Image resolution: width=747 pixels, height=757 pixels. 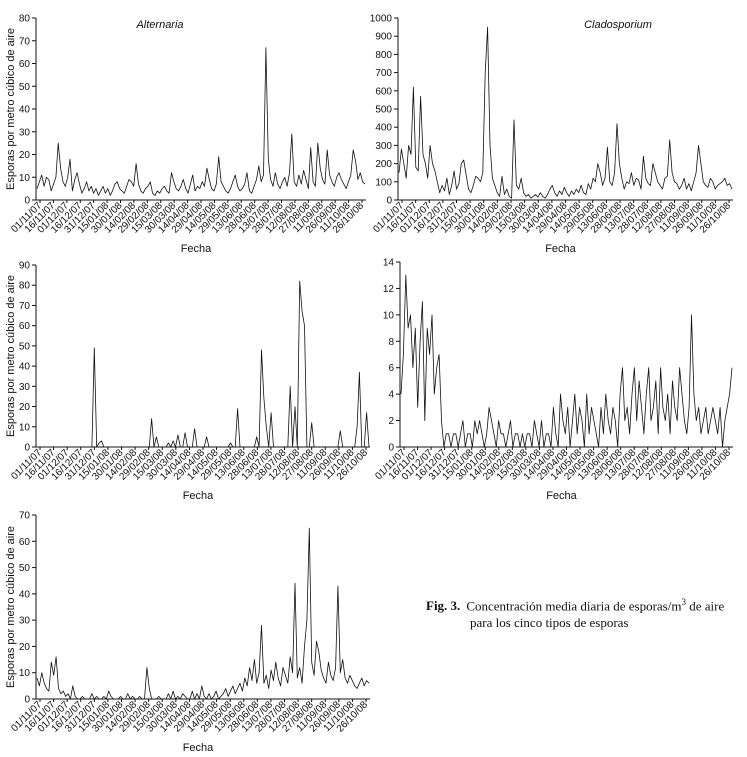 I want to click on caption-line1: Concentración media diaria de esporas/m, so click(x=574, y=606).